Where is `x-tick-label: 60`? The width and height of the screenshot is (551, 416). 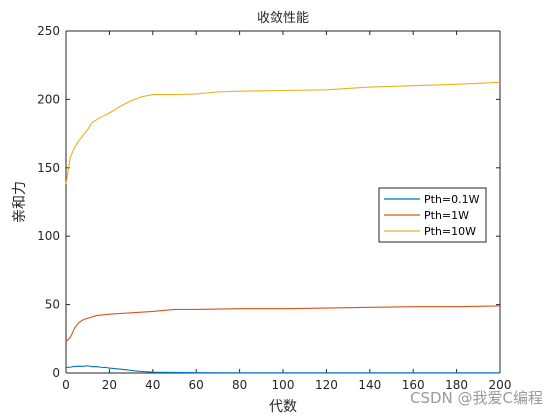
x-tick-label: 60 is located at coordinates (196, 385).